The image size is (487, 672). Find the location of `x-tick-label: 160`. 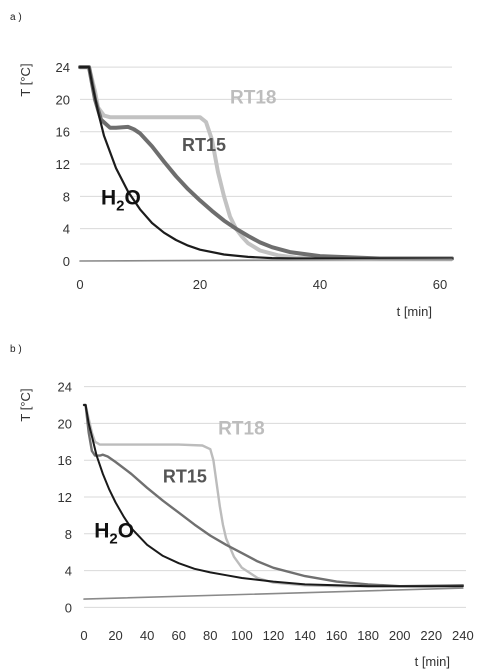

x-tick-label: 160 is located at coordinates (337, 635).